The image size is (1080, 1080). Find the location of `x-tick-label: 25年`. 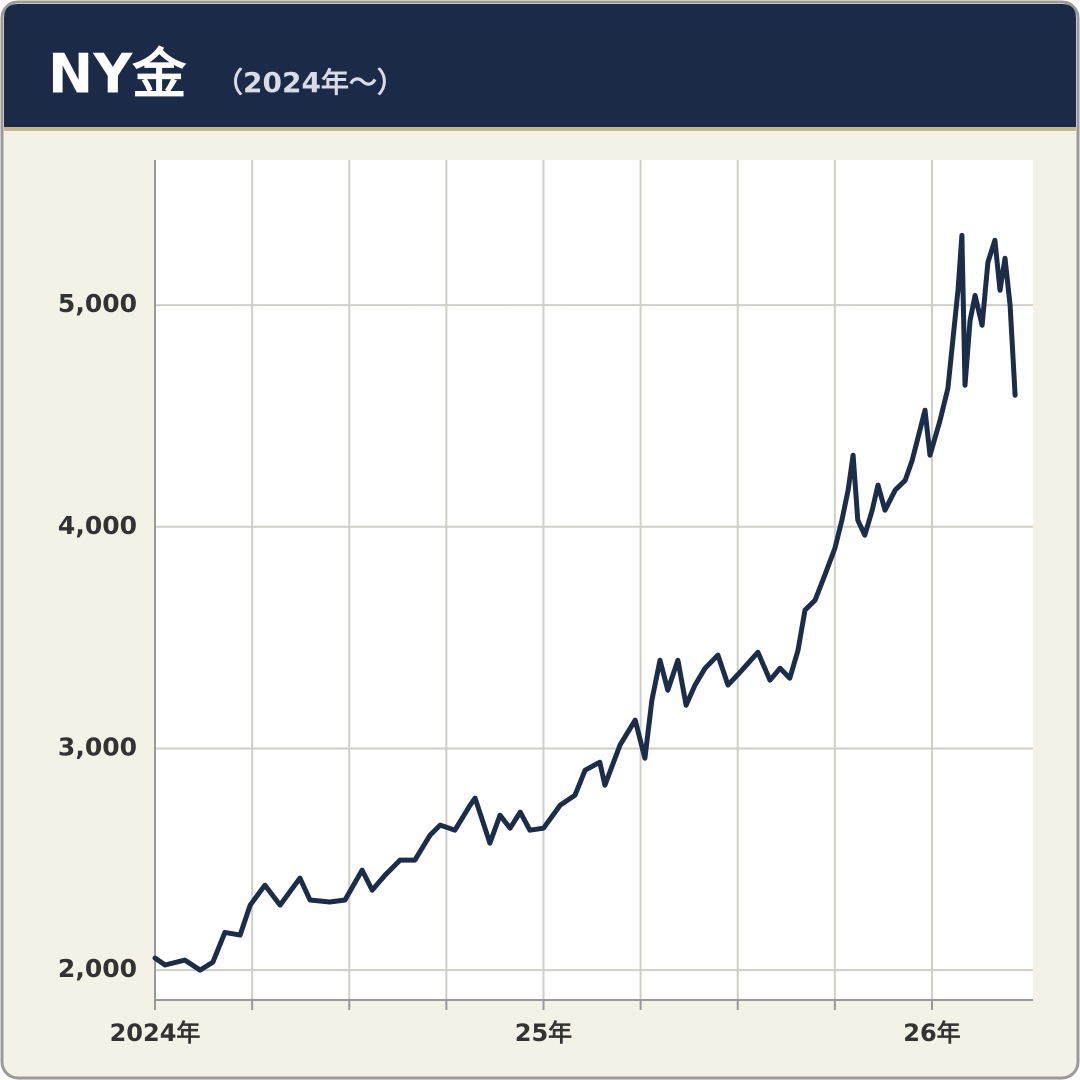

x-tick-label: 25年 is located at coordinates (543, 1033).